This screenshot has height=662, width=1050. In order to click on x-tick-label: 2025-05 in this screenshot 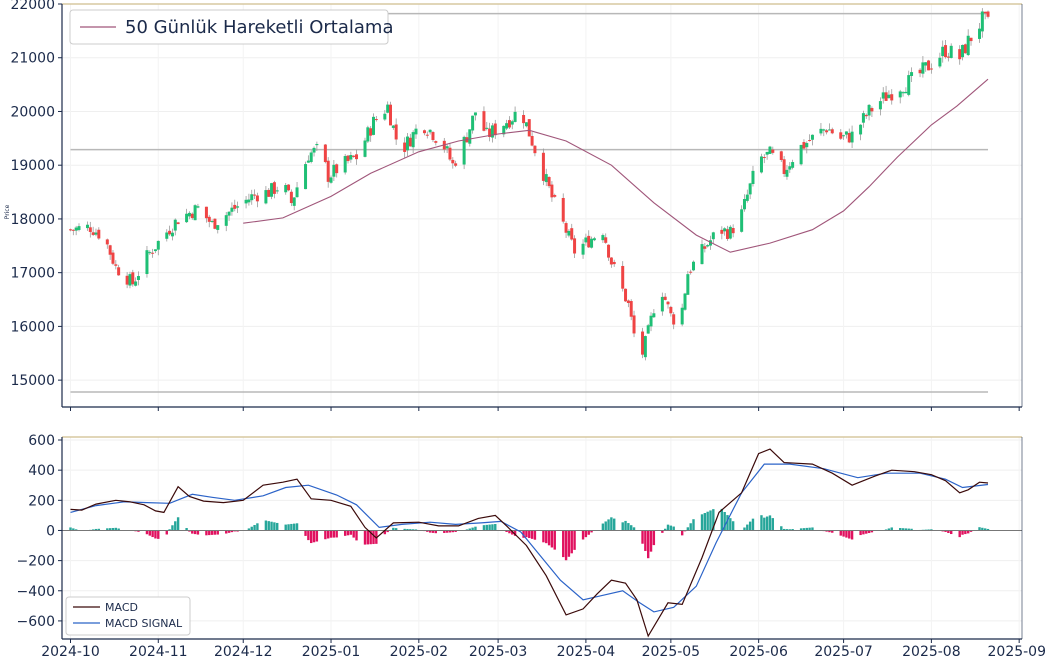, I will do `click(671, 652)`.